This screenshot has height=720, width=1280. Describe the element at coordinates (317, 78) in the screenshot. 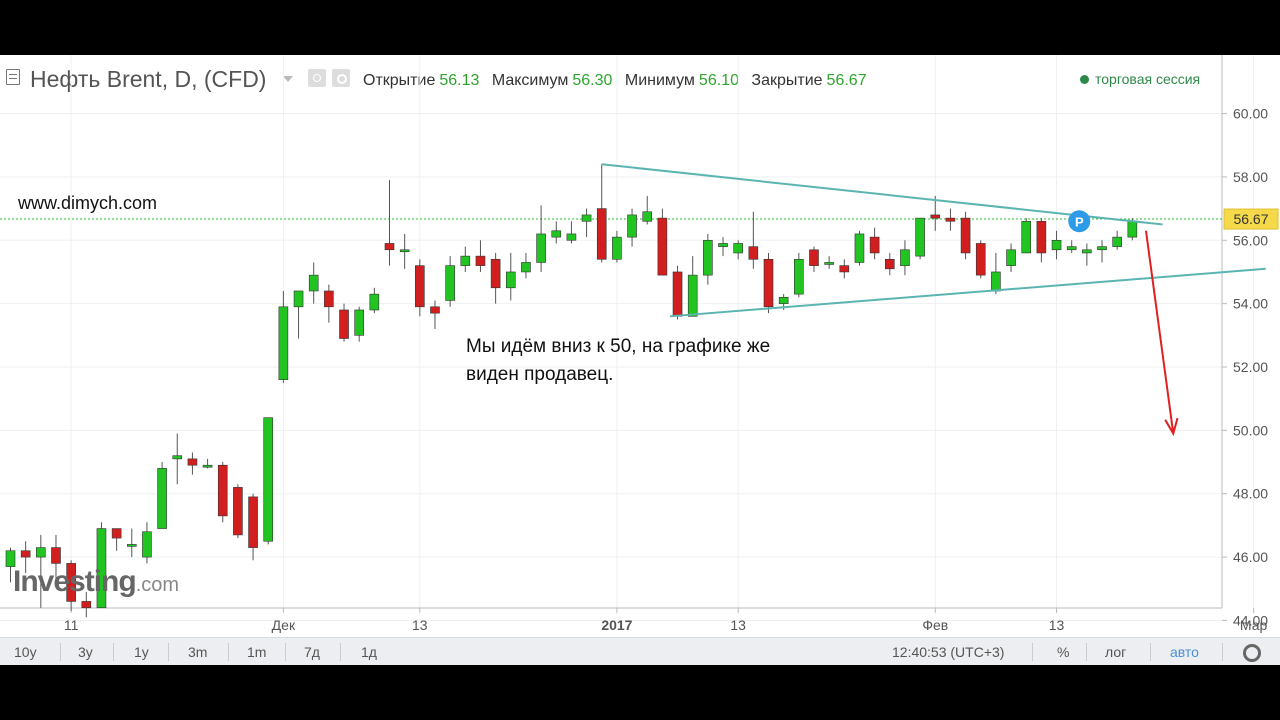

I see `eye-icon` at that location.